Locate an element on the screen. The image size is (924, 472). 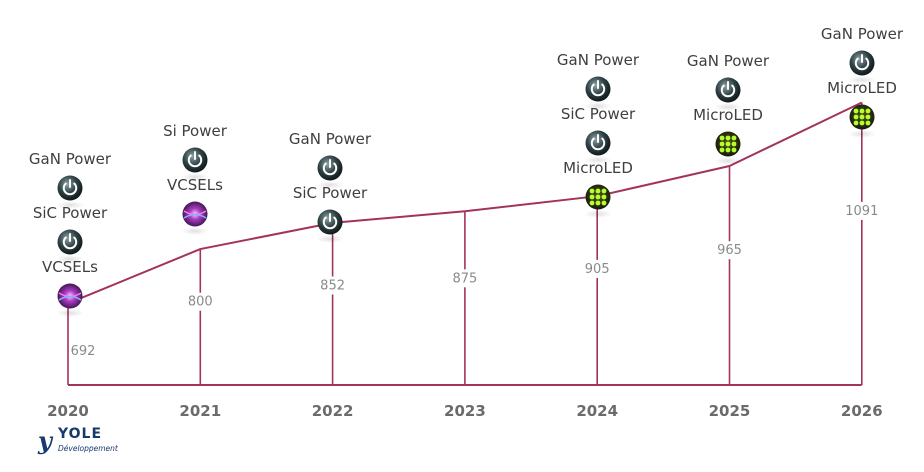
x-tick-label: 2024 is located at coordinates (597, 411).